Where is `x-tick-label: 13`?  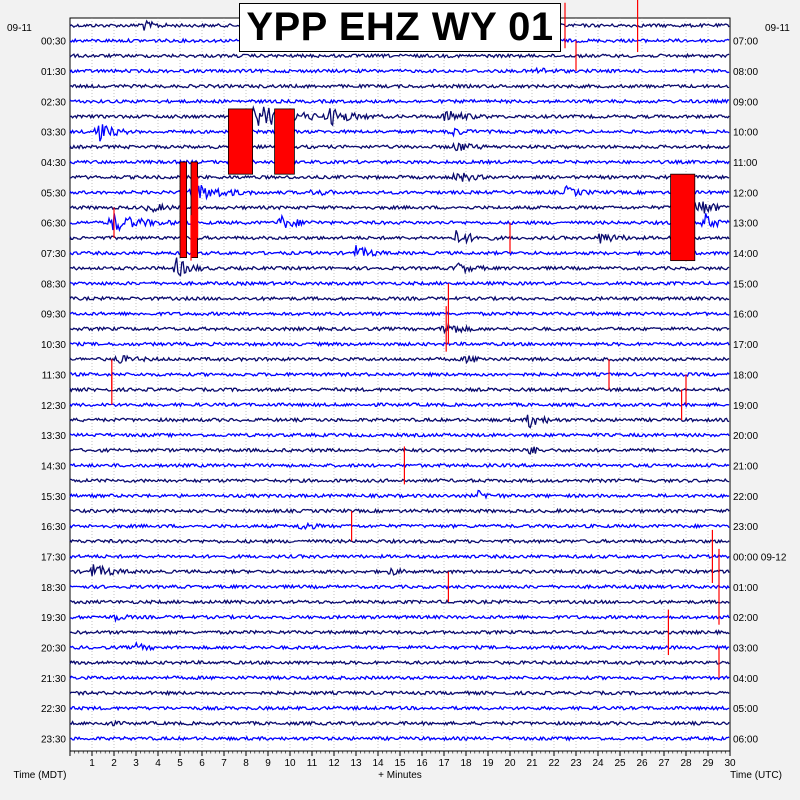 x-tick-label: 13 is located at coordinates (356, 763).